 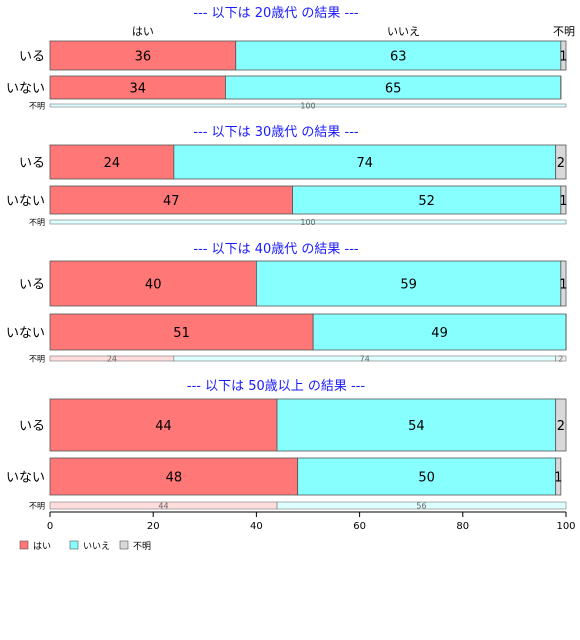 I want to click on unknown-data-label: 56, so click(x=421, y=506).